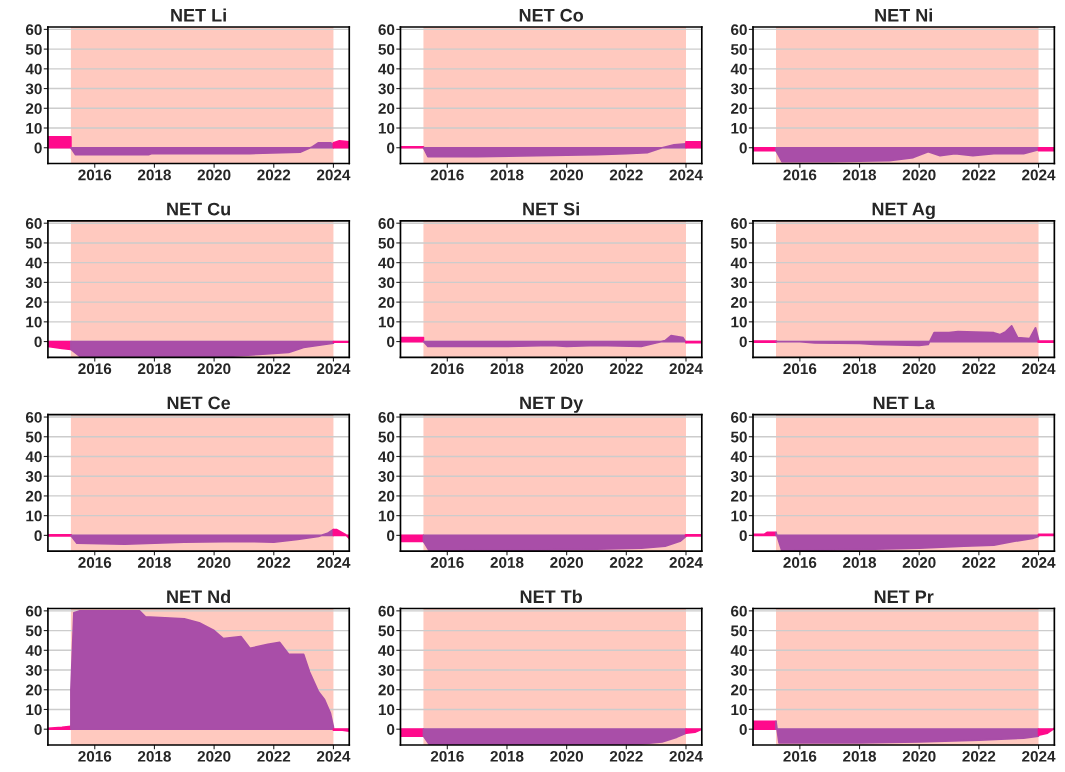 The width and height of the screenshot is (1065, 772). What do you see at coordinates (903, 211) in the screenshot?
I see `chart-title: NET Ag` at bounding box center [903, 211].